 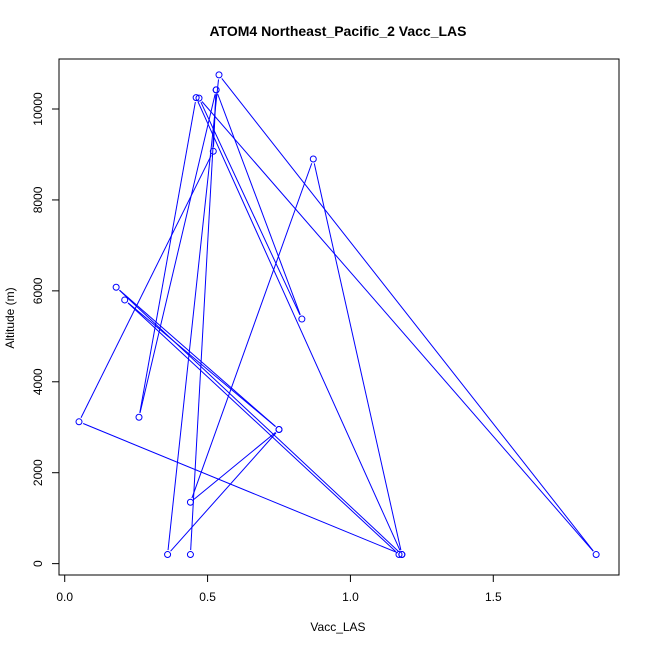 What do you see at coordinates (337, 627) in the screenshot?
I see `x-axis-title: Vacc_LAS` at bounding box center [337, 627].